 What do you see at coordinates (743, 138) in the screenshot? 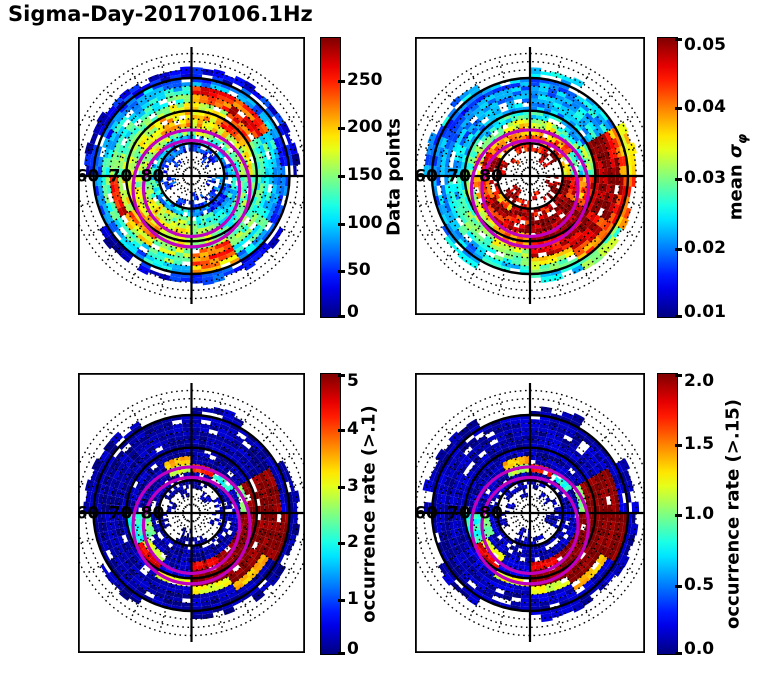
I see `phi-subscript: φ` at bounding box center [743, 138].